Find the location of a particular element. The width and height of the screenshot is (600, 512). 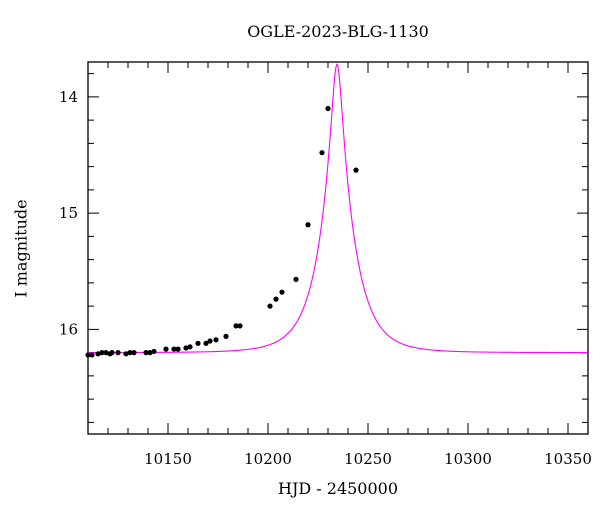

y-tick-label: 14 is located at coordinates (68, 97).